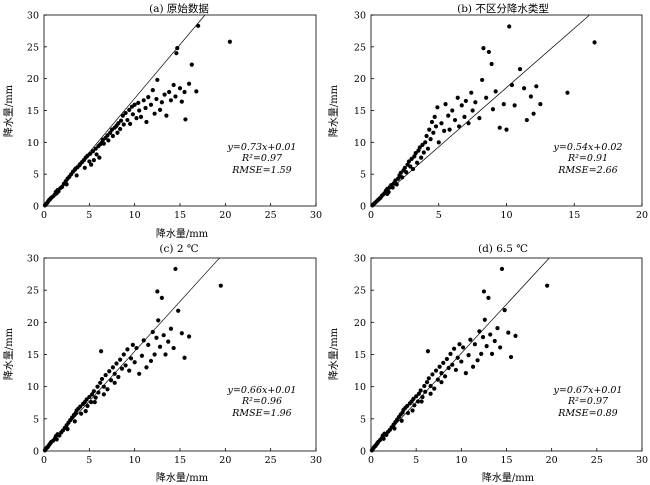 Image resolution: width=650 pixels, height=485 pixels. Describe the element at coordinates (89, 215) in the screenshot. I see `panel-a-xtick-label: 5` at that location.